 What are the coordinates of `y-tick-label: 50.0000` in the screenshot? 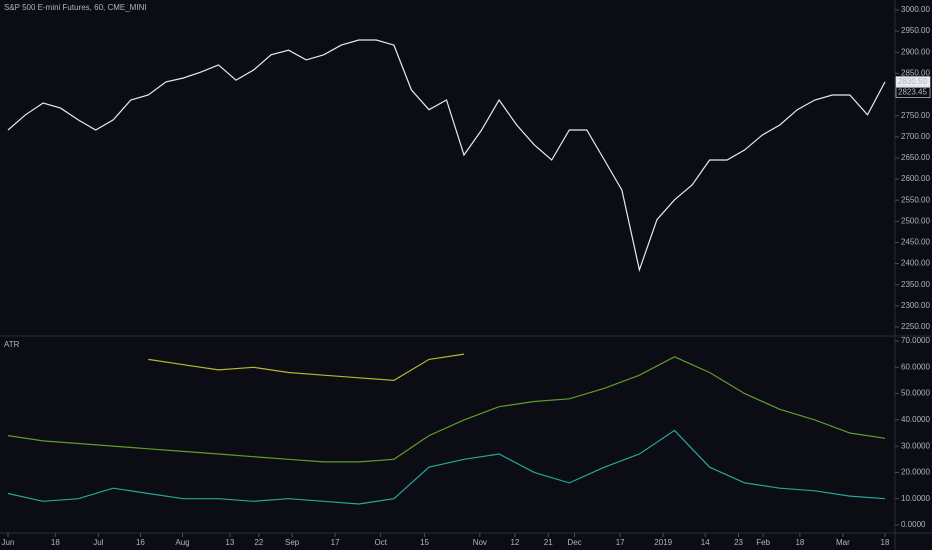 It's located at (915, 393).